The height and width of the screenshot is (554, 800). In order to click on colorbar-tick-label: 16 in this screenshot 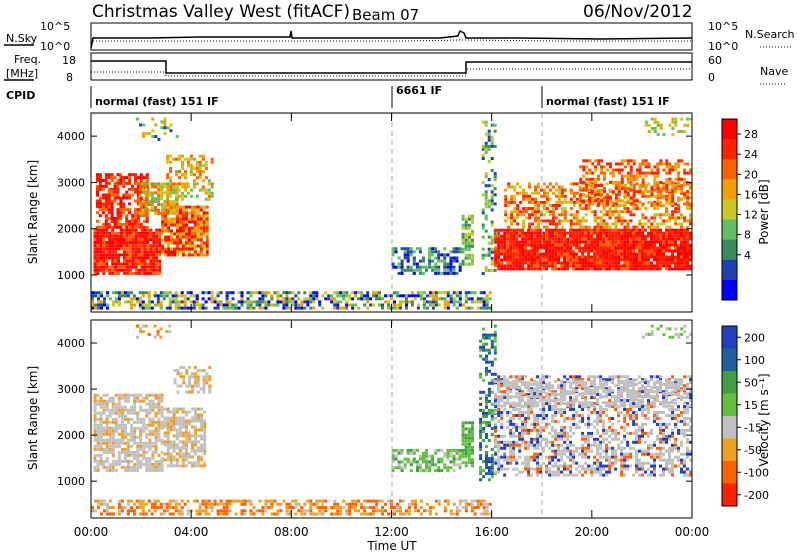, I will do `click(751, 194)`.